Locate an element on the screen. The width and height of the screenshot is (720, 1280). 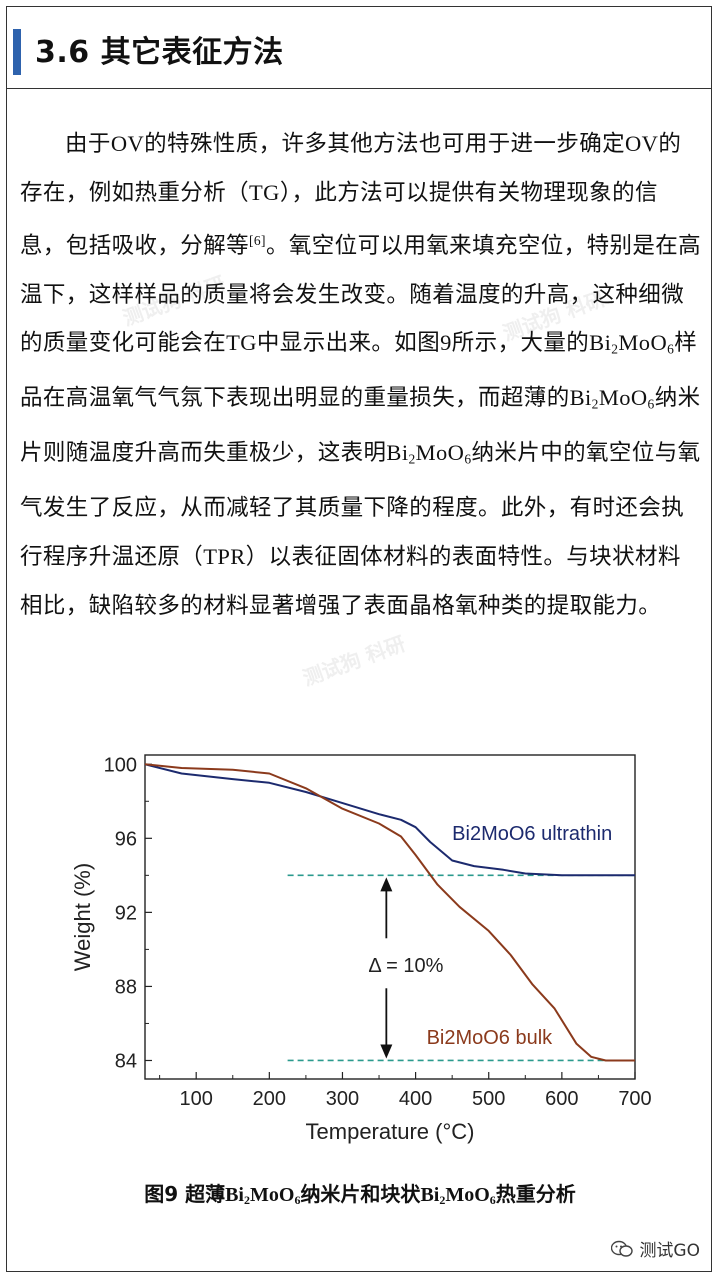
footer-brand: 测试GO is located at coordinates (655, 1248).